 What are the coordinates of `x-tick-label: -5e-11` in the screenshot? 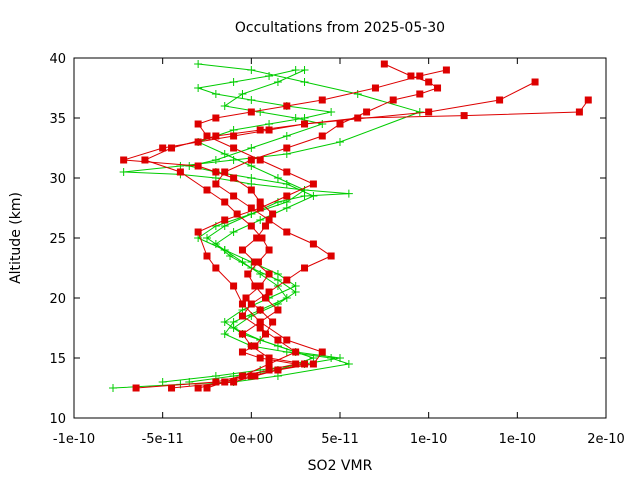 It's located at (163, 439).